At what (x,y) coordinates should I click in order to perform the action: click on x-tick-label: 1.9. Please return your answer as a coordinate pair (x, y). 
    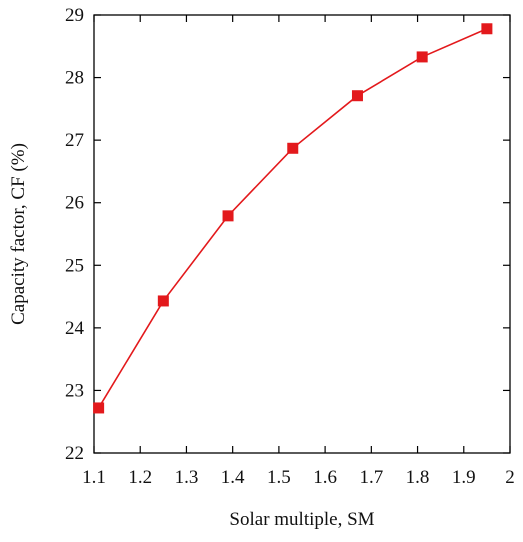
    Looking at the image, I should click on (464, 477).